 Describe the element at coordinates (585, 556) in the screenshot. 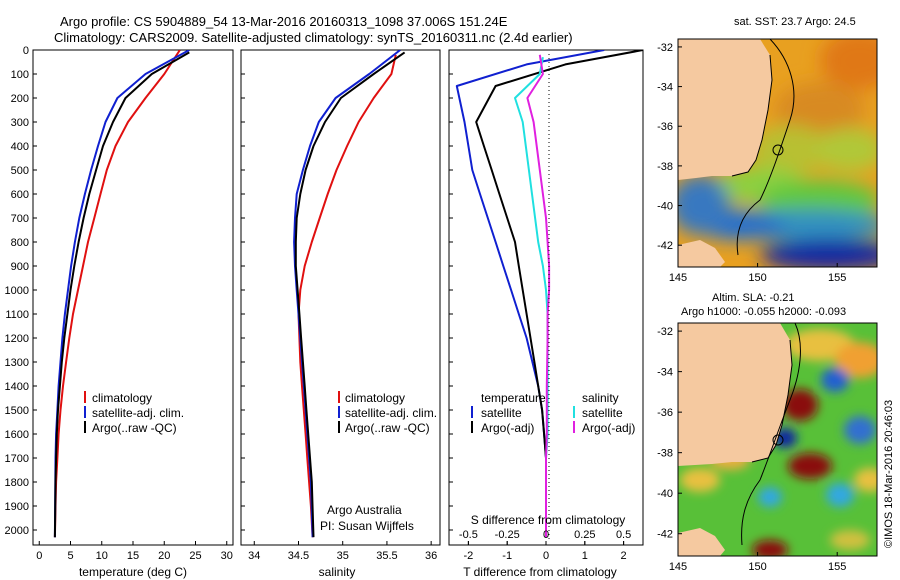

I see `x-tick-label: 1` at that location.